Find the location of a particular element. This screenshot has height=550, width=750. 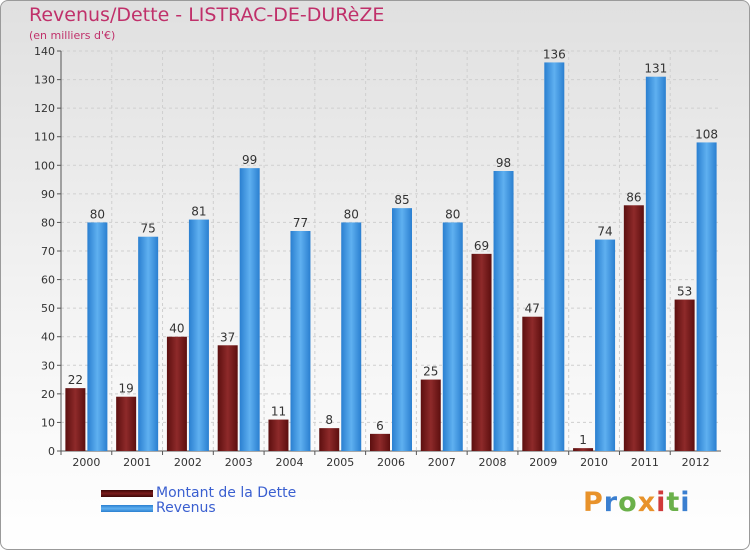

x-tick-label: 2007 is located at coordinates (442, 462).